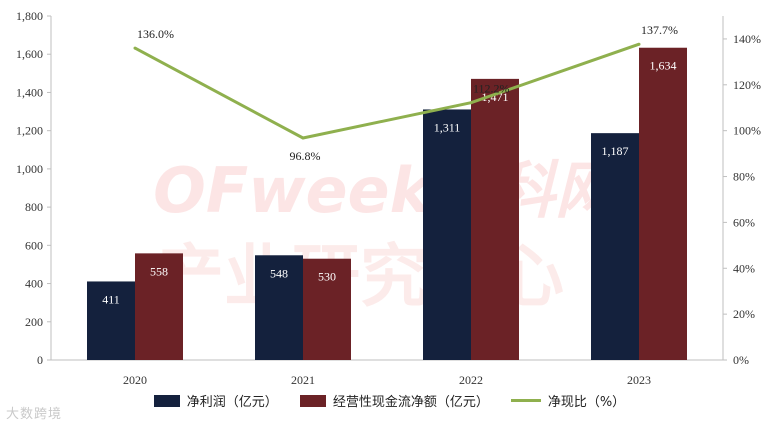  What do you see at coordinates (34, 245) in the screenshot?
I see `y-left-tick-label: 600` at bounding box center [34, 245].